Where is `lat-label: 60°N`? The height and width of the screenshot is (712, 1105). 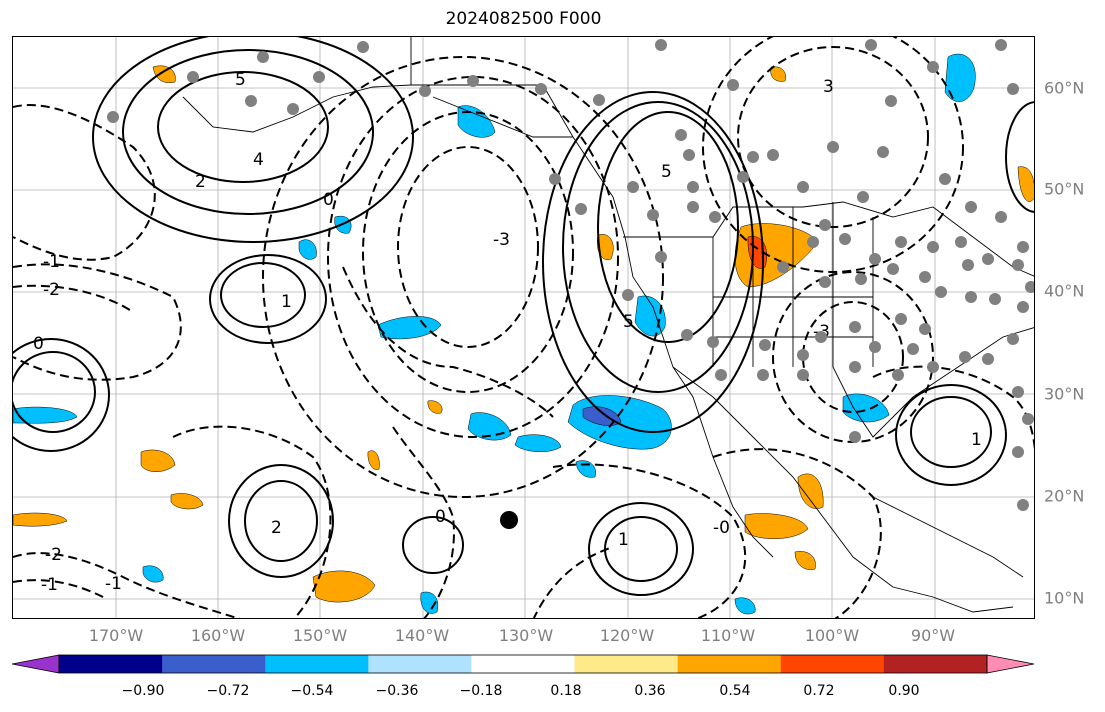 lat-label: 60°N is located at coordinates (1064, 88).